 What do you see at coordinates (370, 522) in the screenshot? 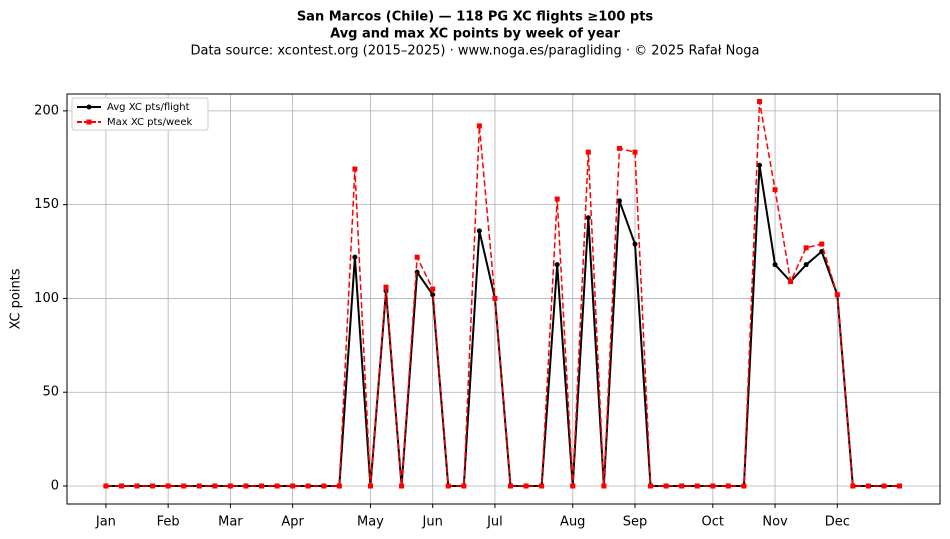
I see `x-tick-label: May` at bounding box center [370, 522].